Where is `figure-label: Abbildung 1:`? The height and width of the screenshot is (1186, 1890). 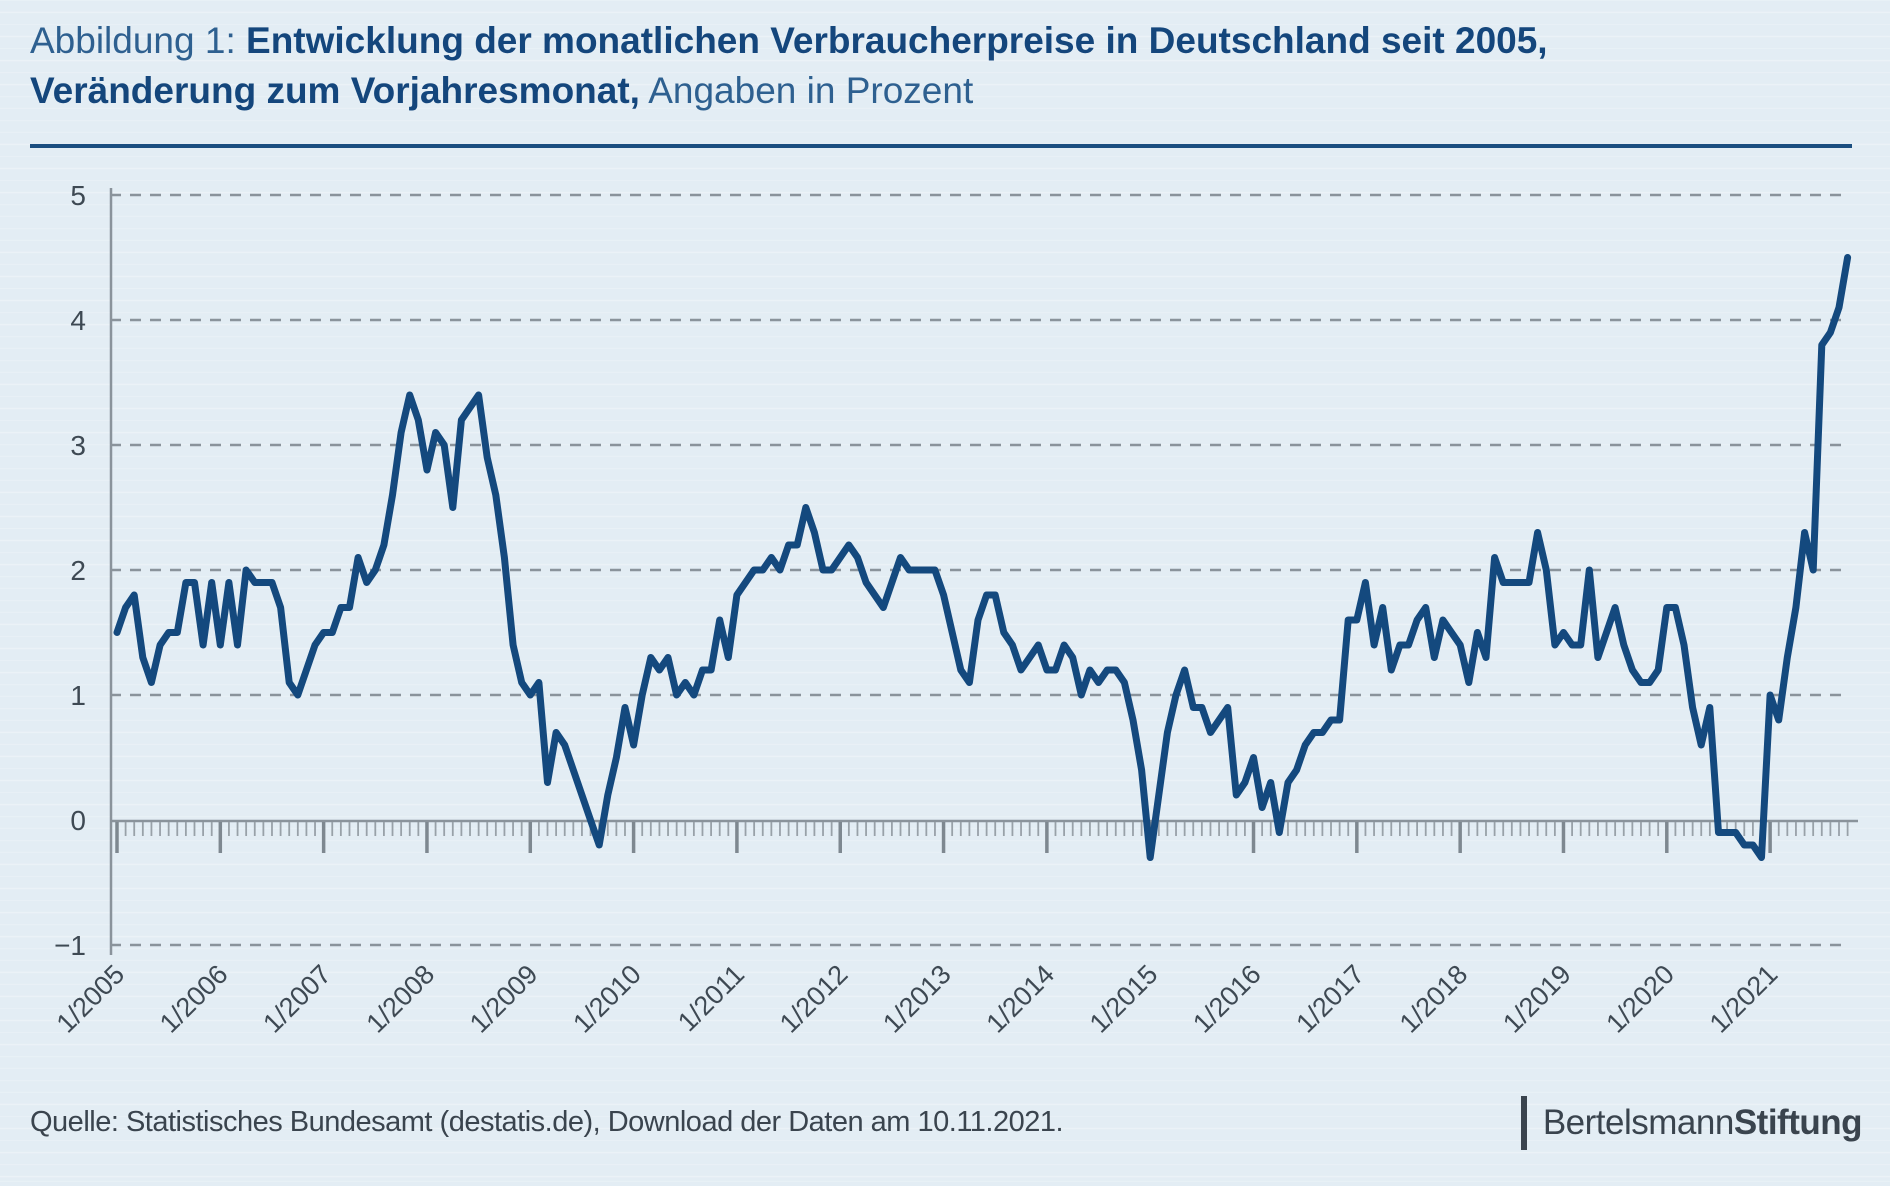
figure-label: Abbildung 1: is located at coordinates (133, 40).